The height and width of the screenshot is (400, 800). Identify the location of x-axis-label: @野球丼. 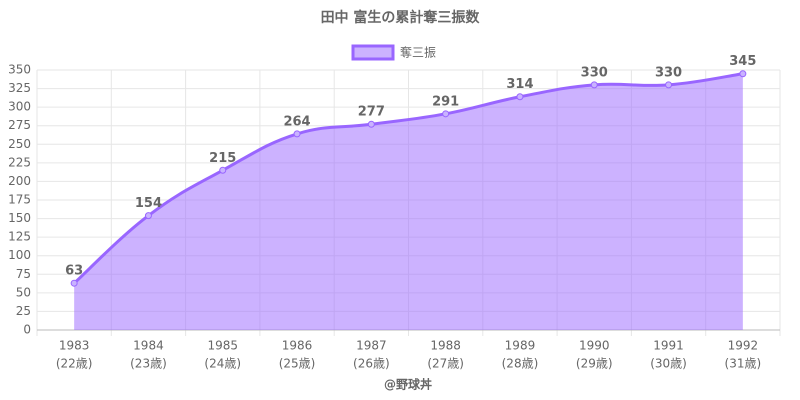
(408, 384).